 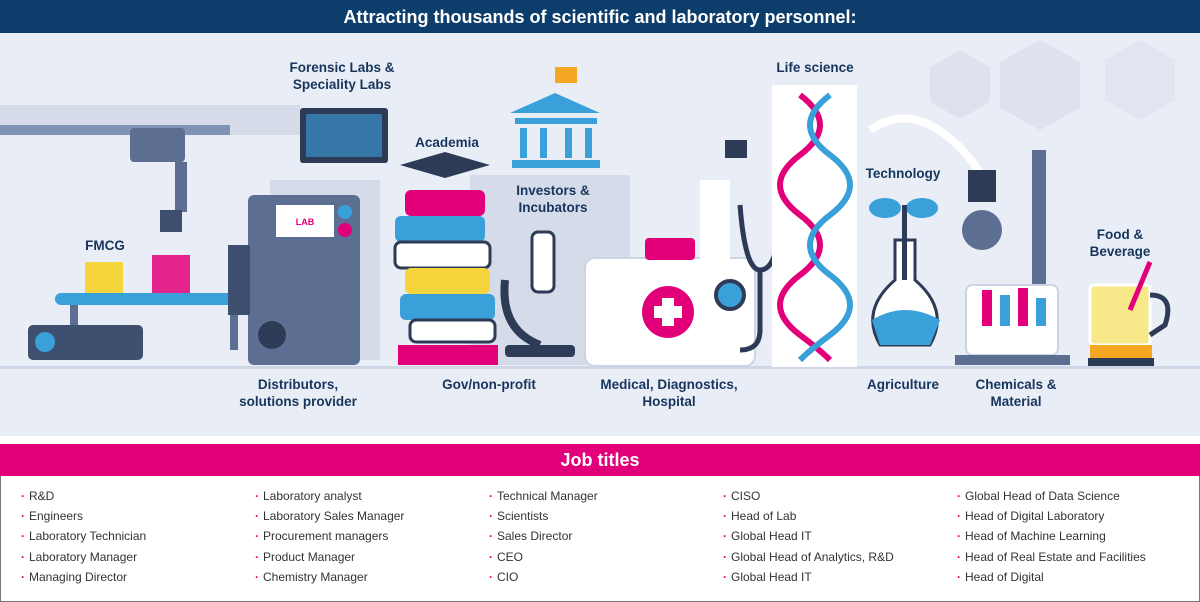 I want to click on job-title-item: Managing Director, so click(x=83, y=579).